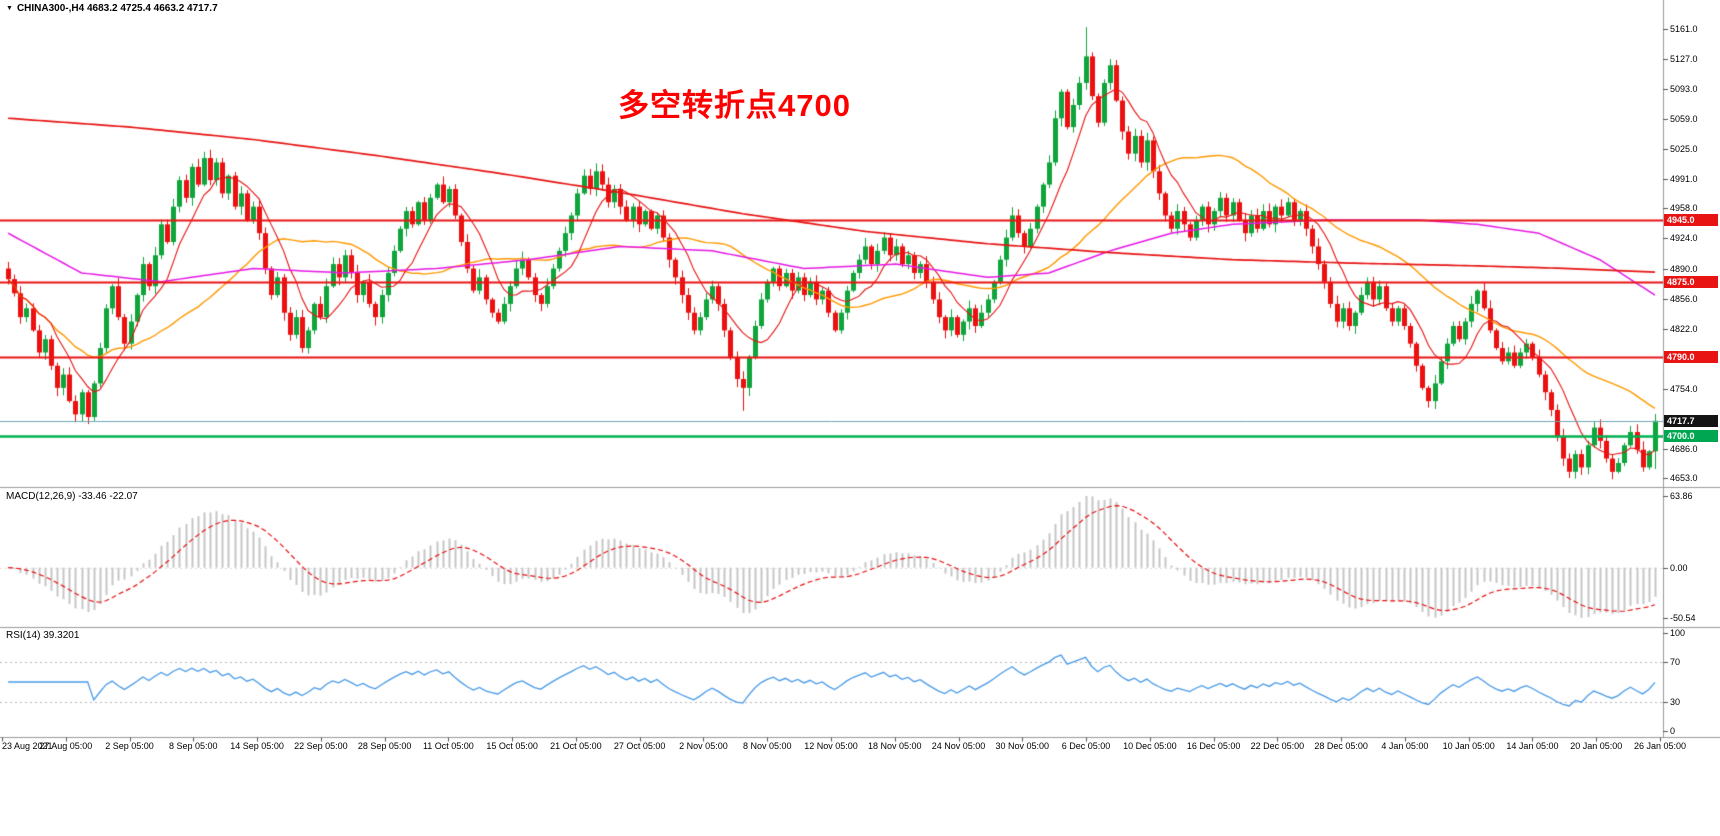 Image resolution: width=1720 pixels, height=836 pixels. What do you see at coordinates (1277, 746) in the screenshot?
I see `time-axis-label: 22 Dec 05:00` at bounding box center [1277, 746].